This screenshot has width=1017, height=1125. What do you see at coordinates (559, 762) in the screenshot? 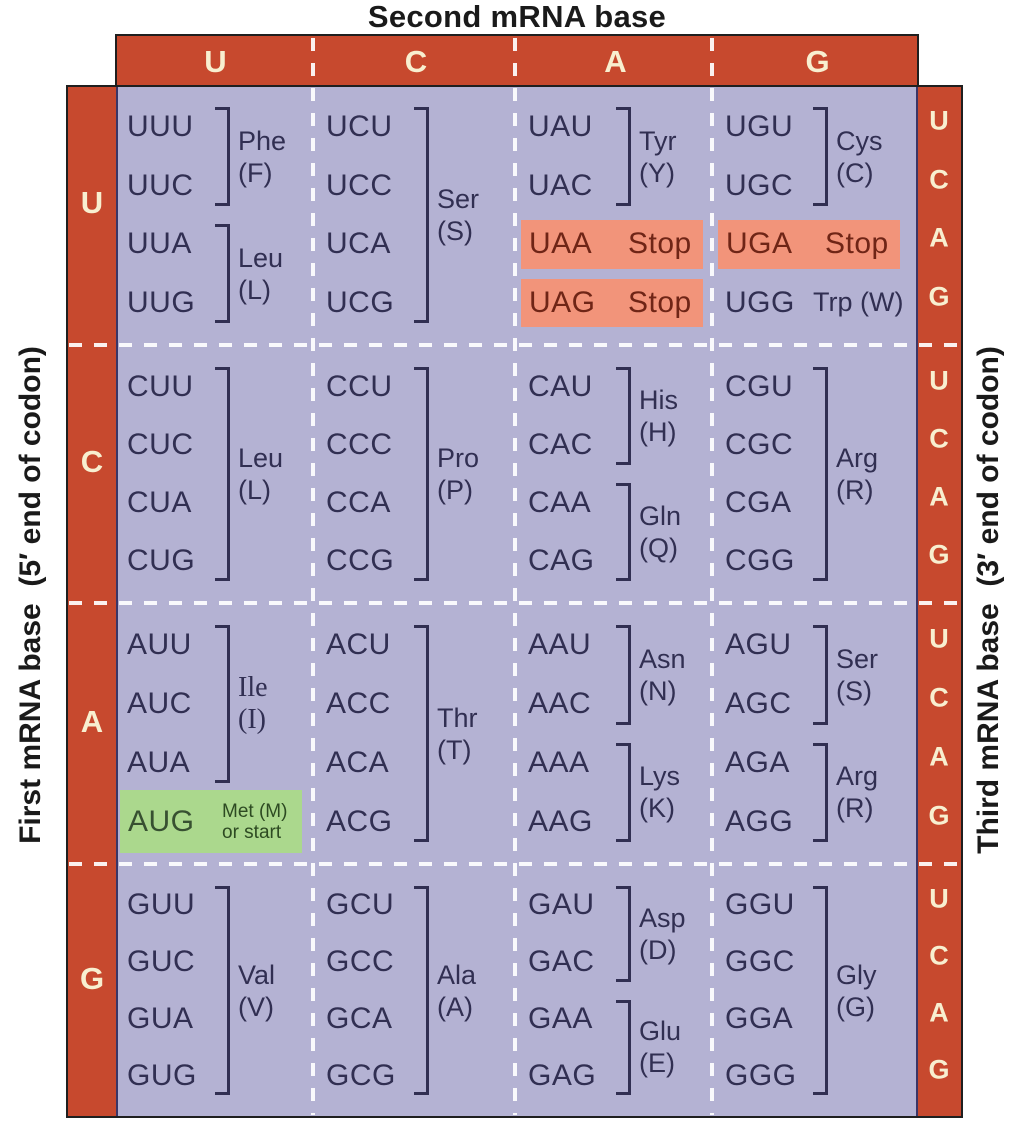
I see `codon: AAA` at bounding box center [559, 762].